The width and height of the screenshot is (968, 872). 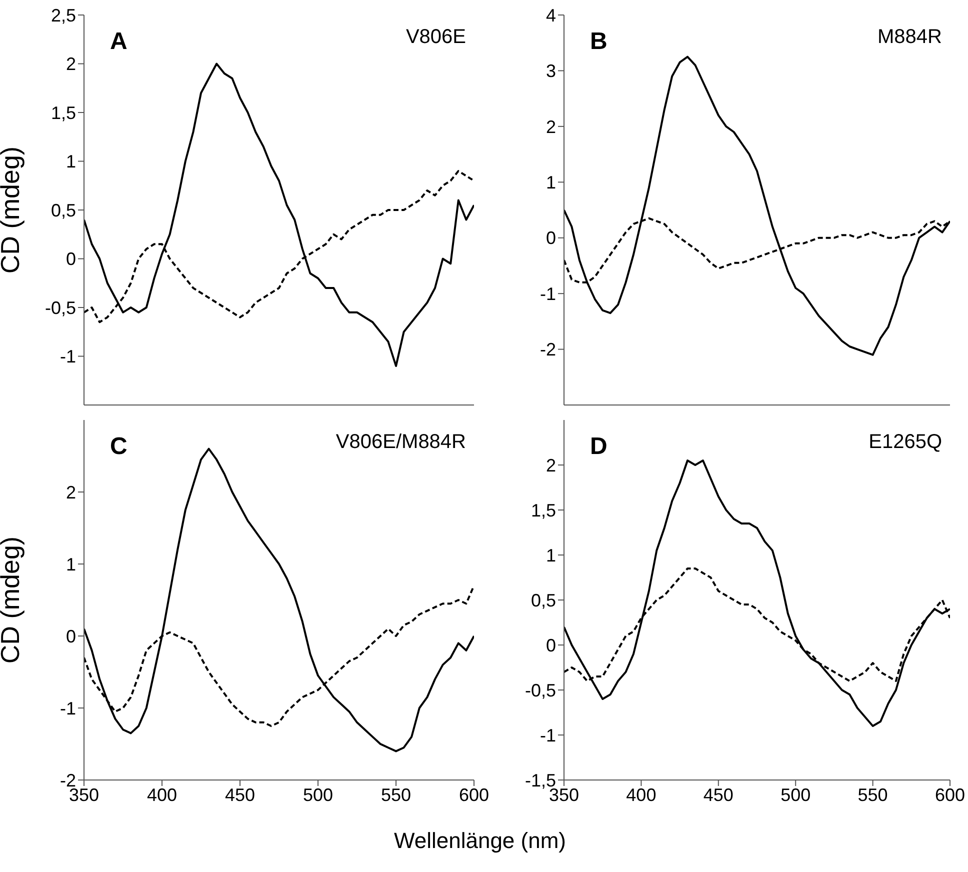 I want to click on annotation: V806E, so click(x=436, y=37).